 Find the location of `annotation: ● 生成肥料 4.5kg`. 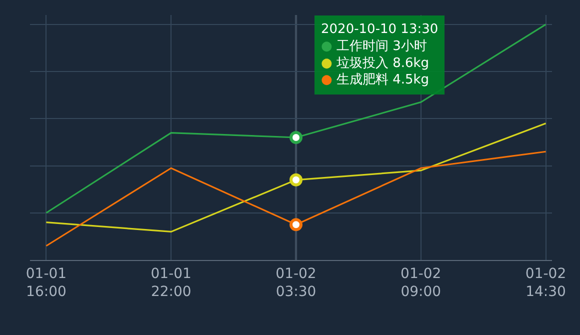

annotation: ● 生成肥料 4.5kg is located at coordinates (375, 80).